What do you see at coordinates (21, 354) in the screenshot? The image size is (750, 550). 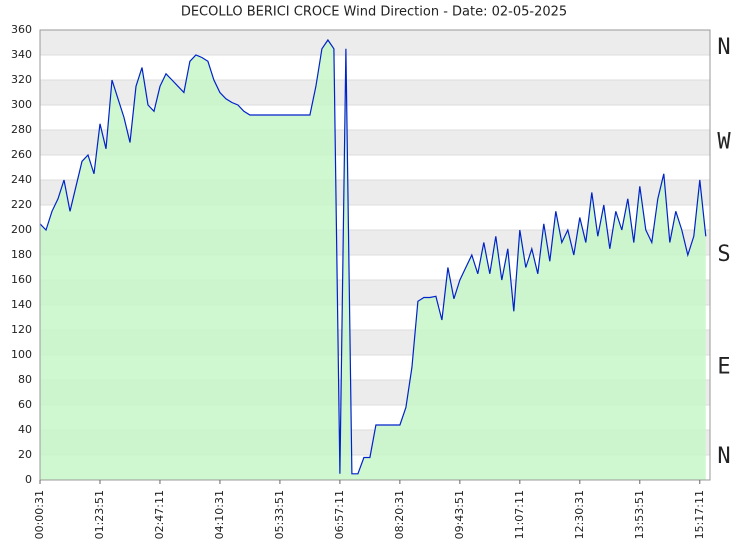 I see `y-tick-label: 100` at bounding box center [21, 354].